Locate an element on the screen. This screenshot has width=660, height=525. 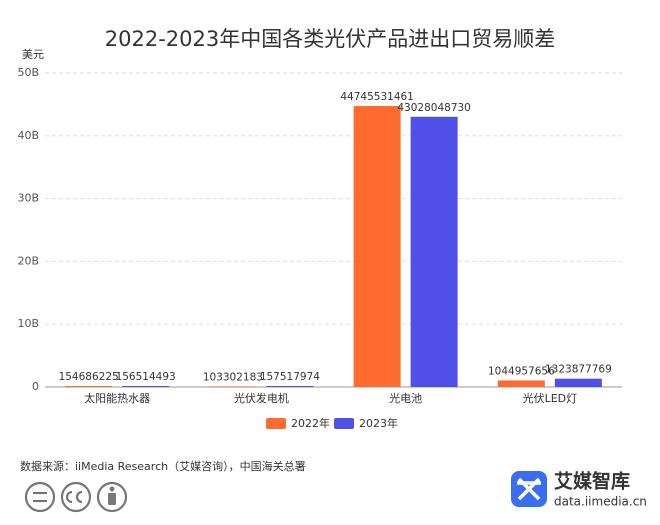
y-tick-label: 20B is located at coordinates (28, 260).